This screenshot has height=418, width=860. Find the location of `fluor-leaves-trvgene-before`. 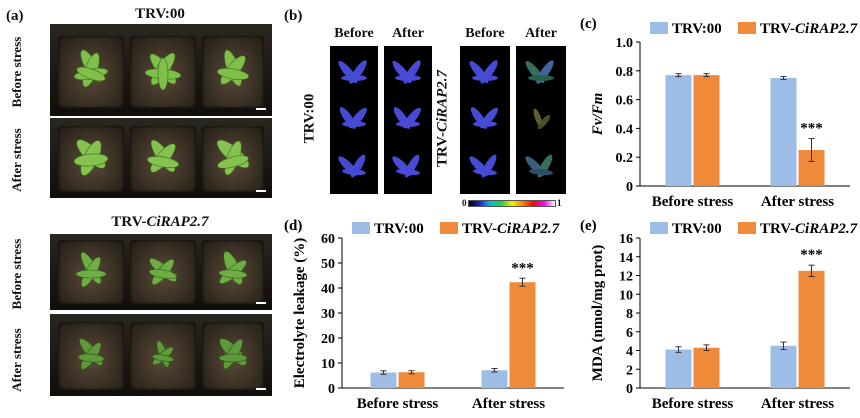

fluor-leaves-trvgene-before is located at coordinates (483, 119).